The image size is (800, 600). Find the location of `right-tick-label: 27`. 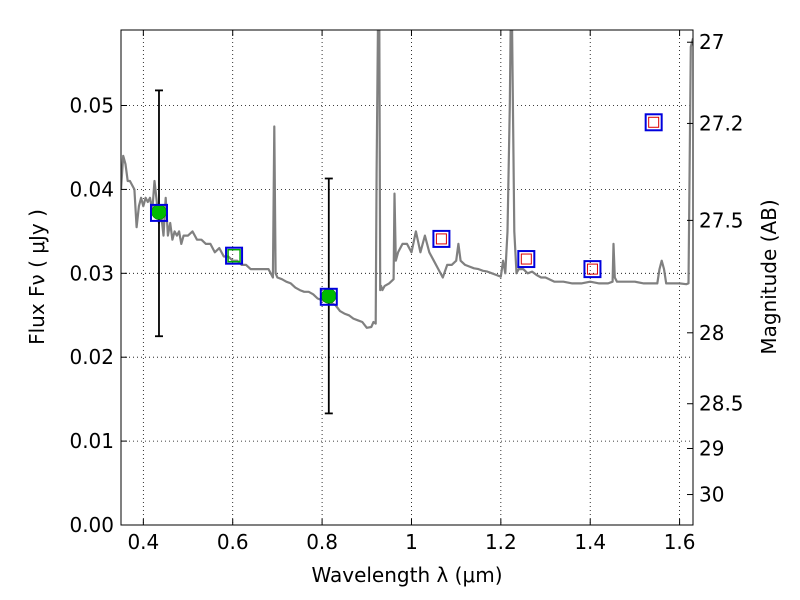

right-tick-label: 27 is located at coordinates (711, 42).